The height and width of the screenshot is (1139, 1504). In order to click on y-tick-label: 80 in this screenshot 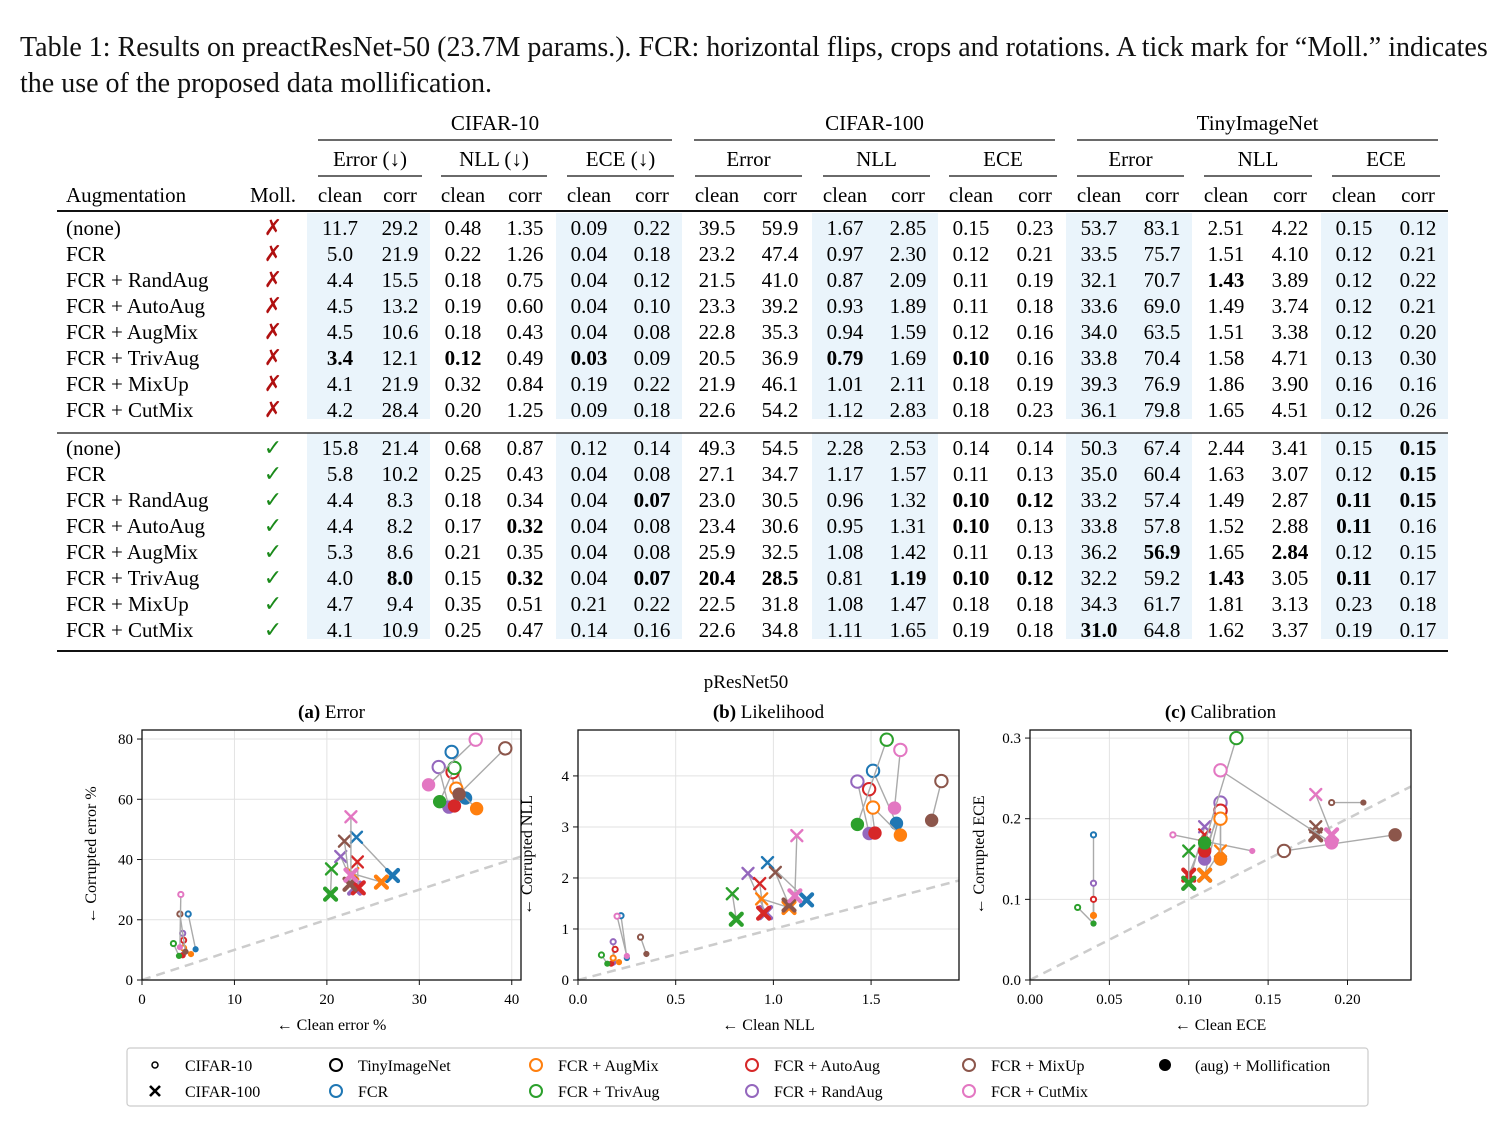, I will do `click(125, 740)`.